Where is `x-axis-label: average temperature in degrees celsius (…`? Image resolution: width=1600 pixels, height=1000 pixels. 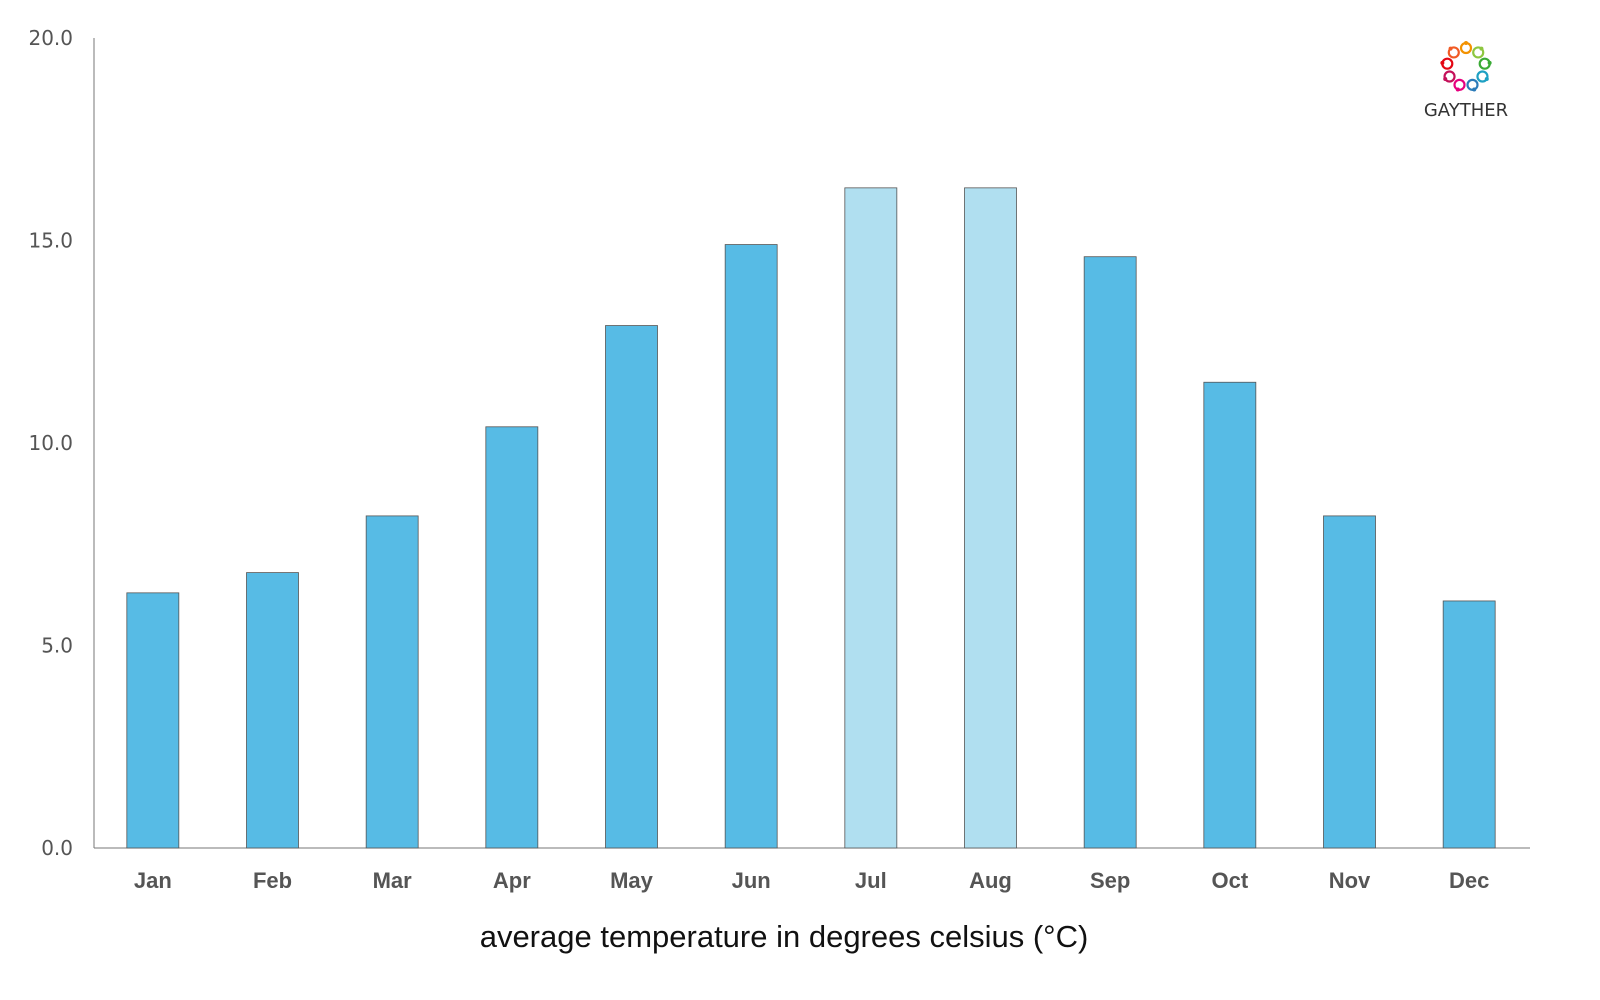
x-axis-label: average temperature in degrees celsius (… is located at coordinates (784, 936).